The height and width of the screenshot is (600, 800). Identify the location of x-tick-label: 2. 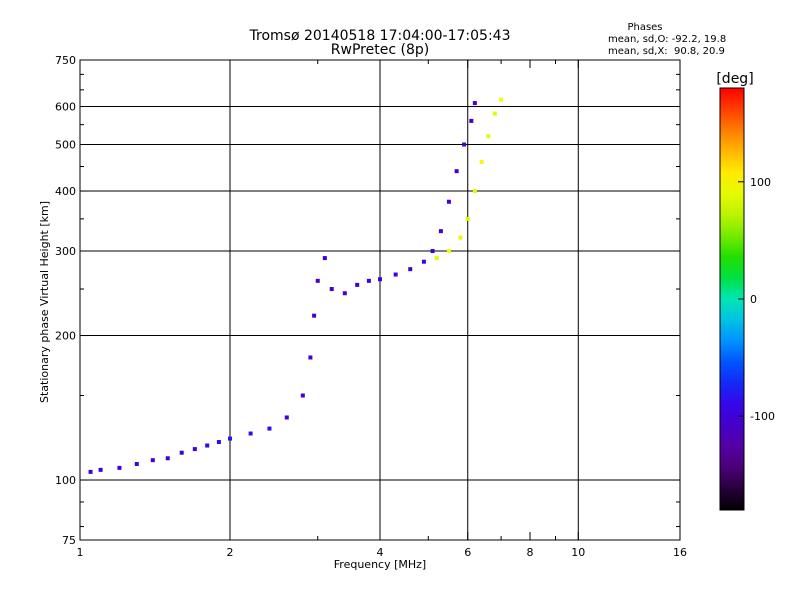
(230, 552).